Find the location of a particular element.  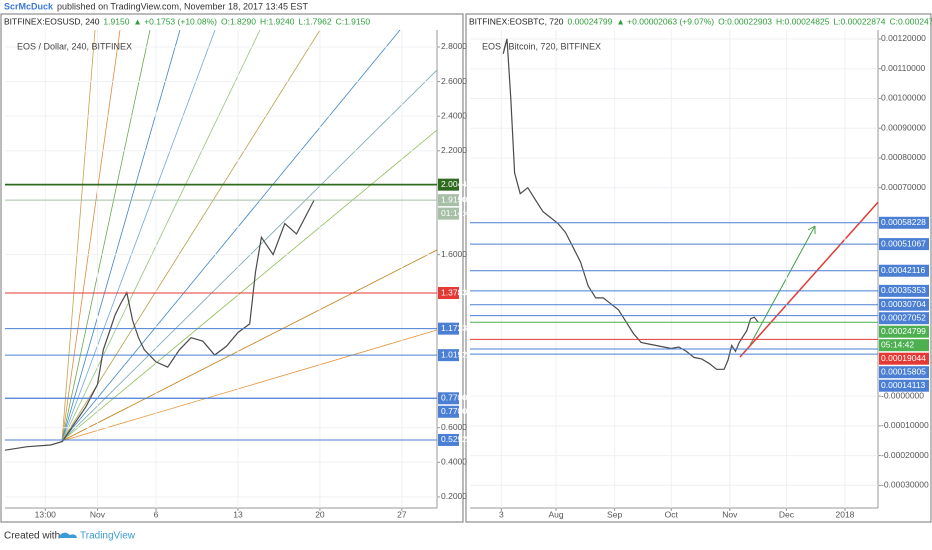

symbol-info: BITFINEX:EOSBTC, 720 is located at coordinates (516, 21).